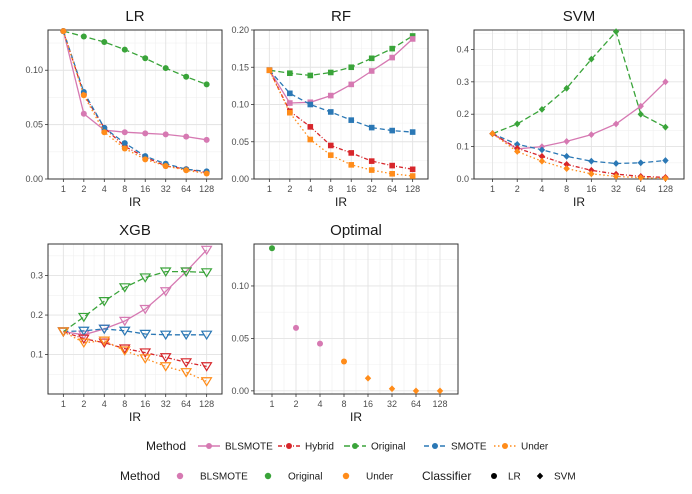 This screenshot has width=692, height=494. Describe the element at coordinates (186, 76) in the screenshot. I see `lr-point-original` at that location.